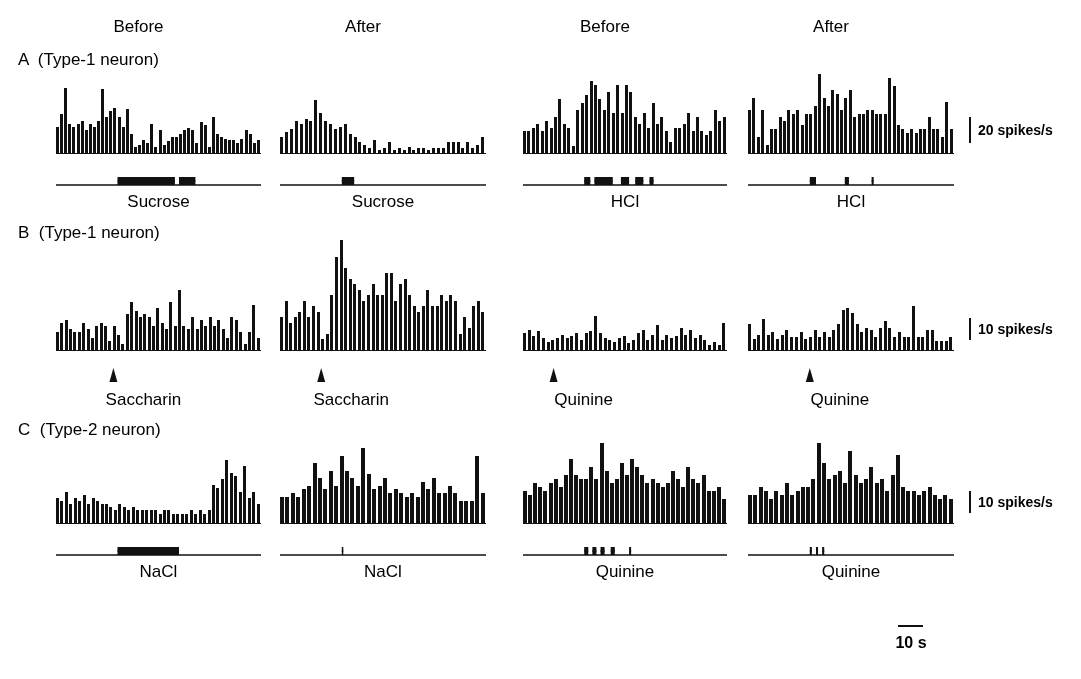  Describe the element at coordinates (911, 642) in the screenshot. I see `text: 10 s` at that location.